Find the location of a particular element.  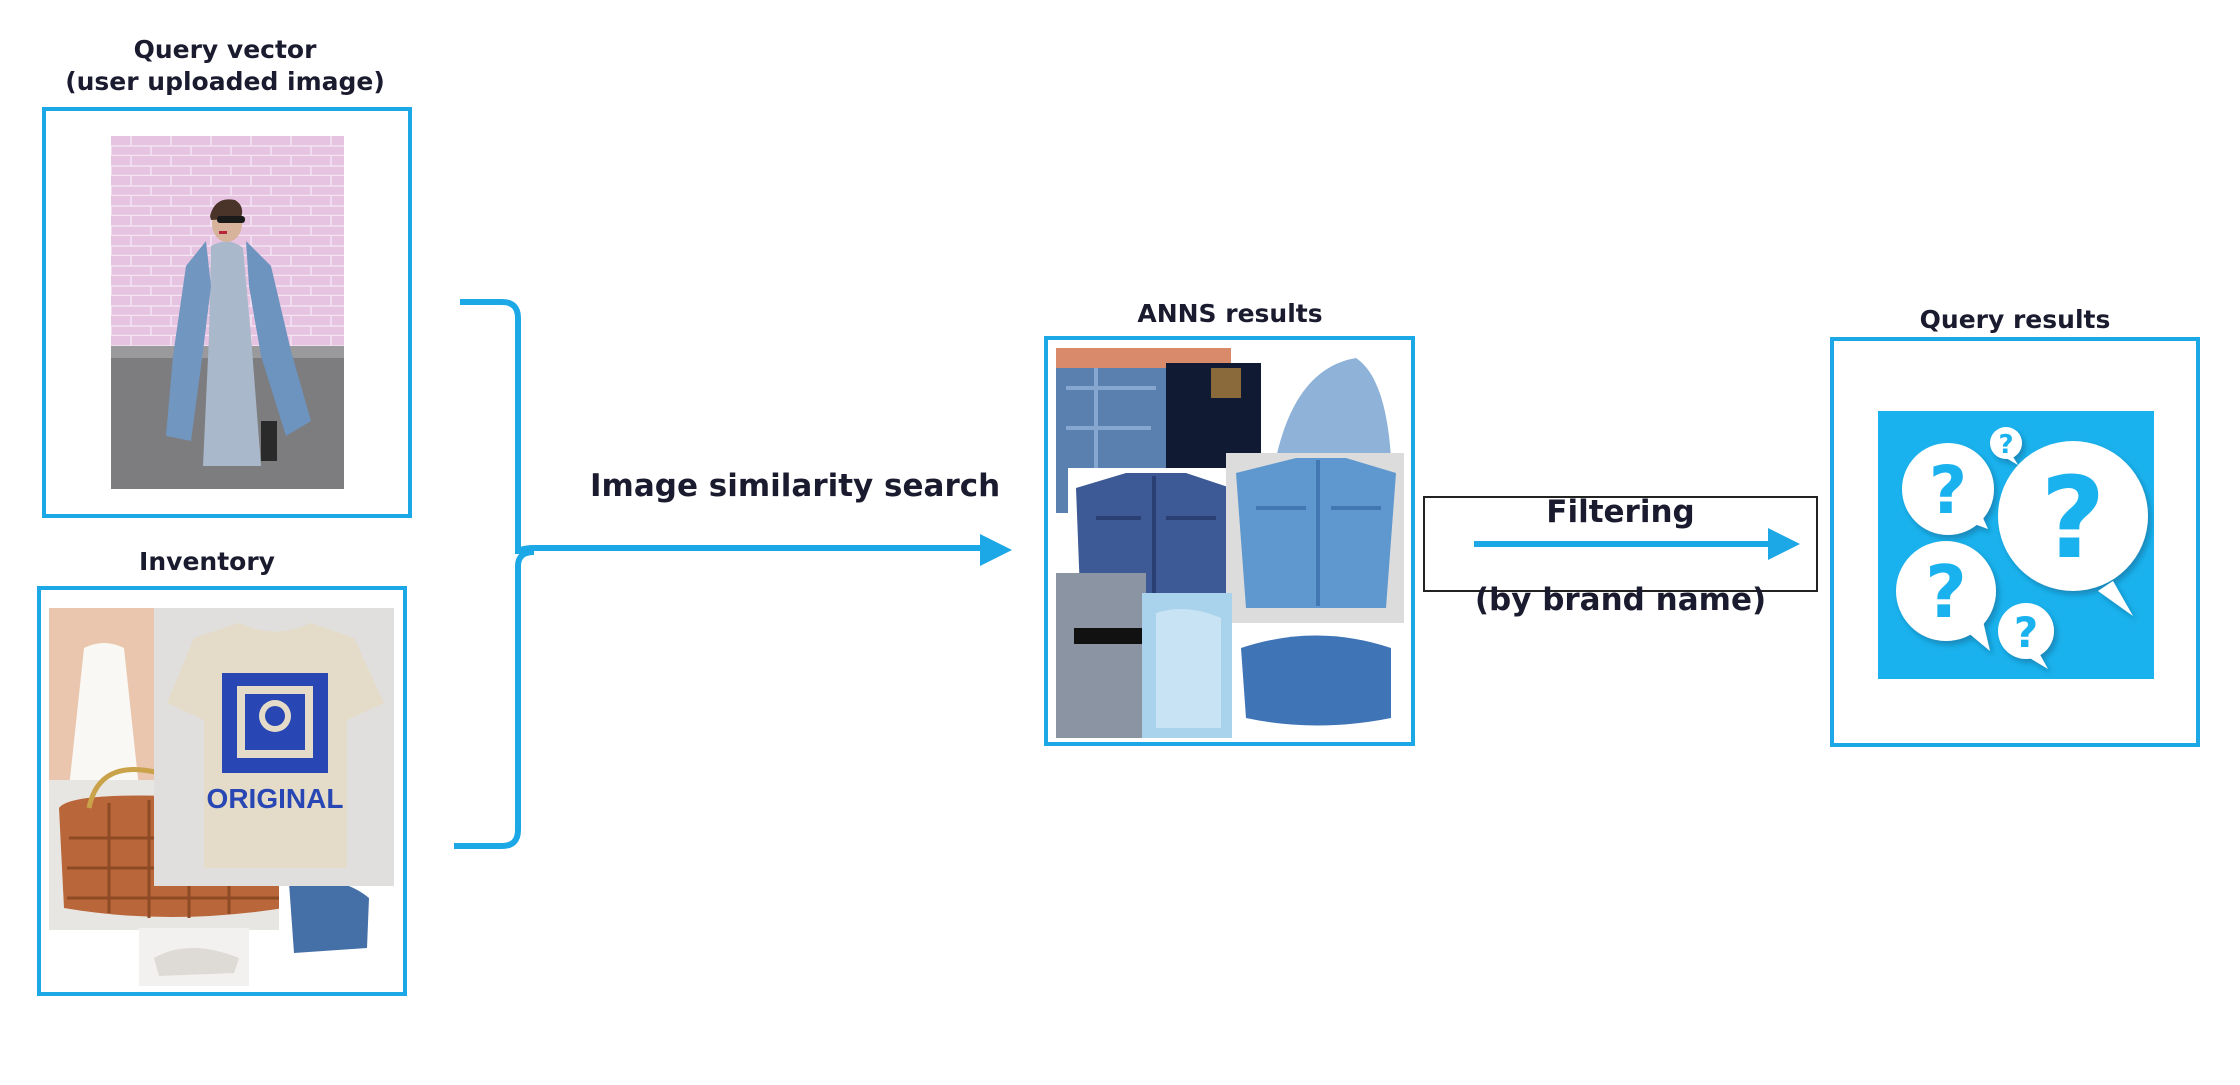

query-results-box: ? ? ? ? ? is located at coordinates (2015, 542).